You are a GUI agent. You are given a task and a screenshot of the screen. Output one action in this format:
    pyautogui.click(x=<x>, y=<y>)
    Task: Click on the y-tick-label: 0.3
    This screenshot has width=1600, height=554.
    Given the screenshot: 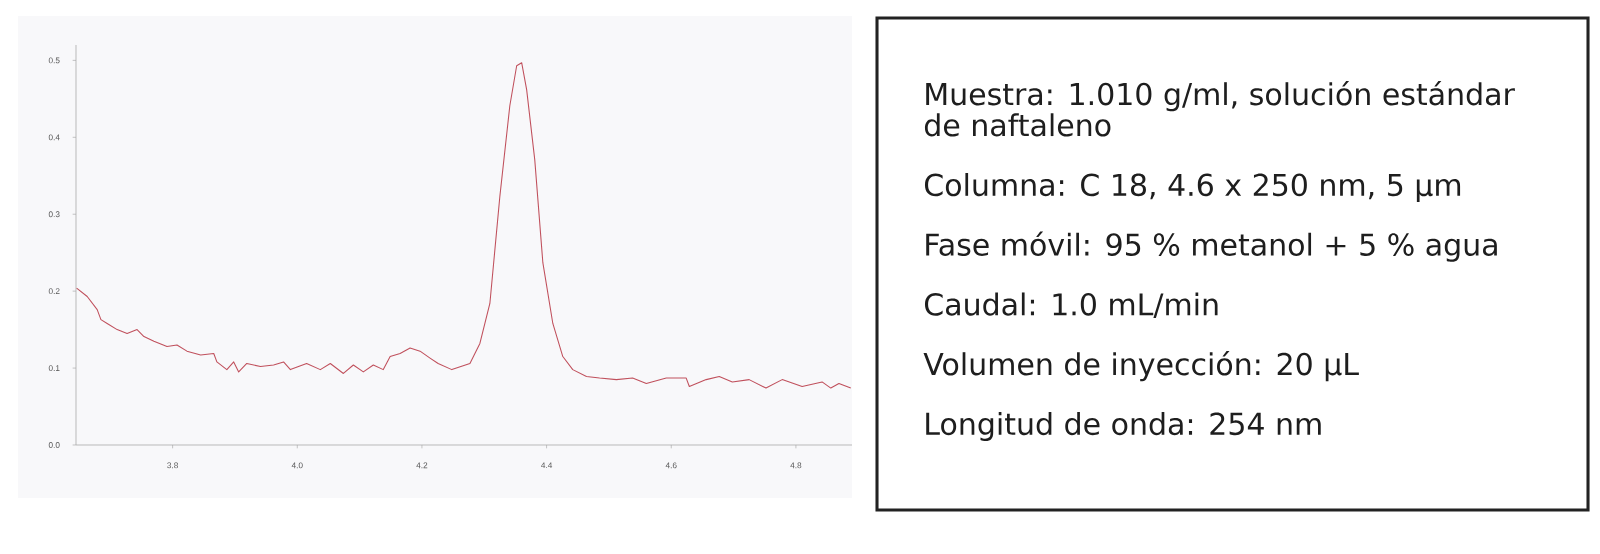 What is the action you would take?
    pyautogui.click(x=54, y=214)
    